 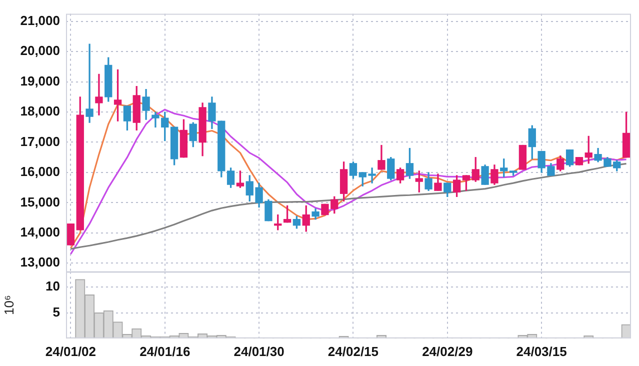 I want to click on x-tick-label: 24/02/29, so click(x=447, y=351).